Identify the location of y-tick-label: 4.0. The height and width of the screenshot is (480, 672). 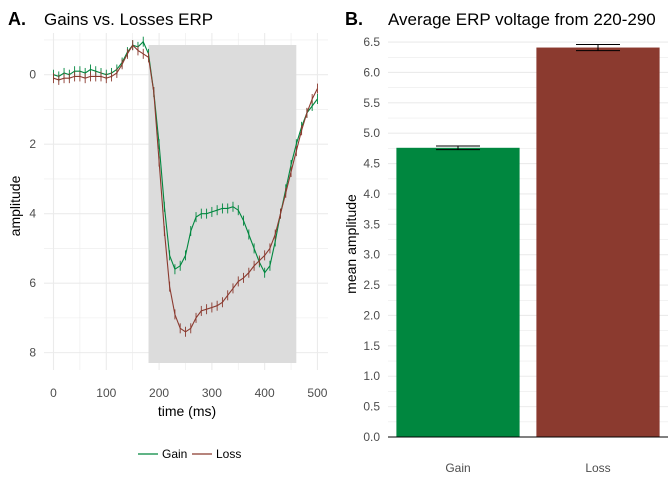
(371, 194).